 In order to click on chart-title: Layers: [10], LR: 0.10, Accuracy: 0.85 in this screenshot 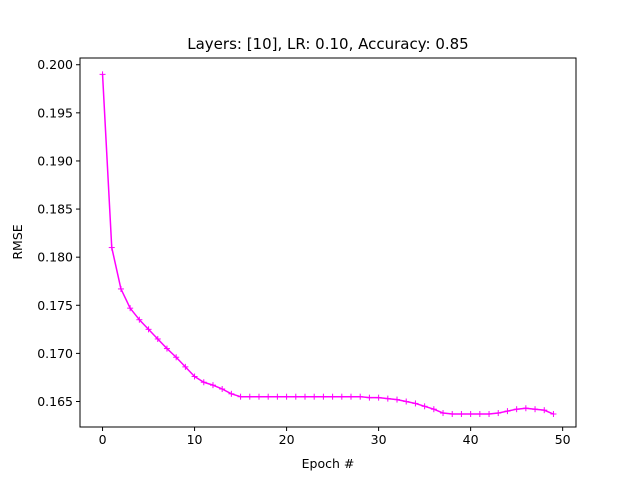, I will do `click(327, 44)`.